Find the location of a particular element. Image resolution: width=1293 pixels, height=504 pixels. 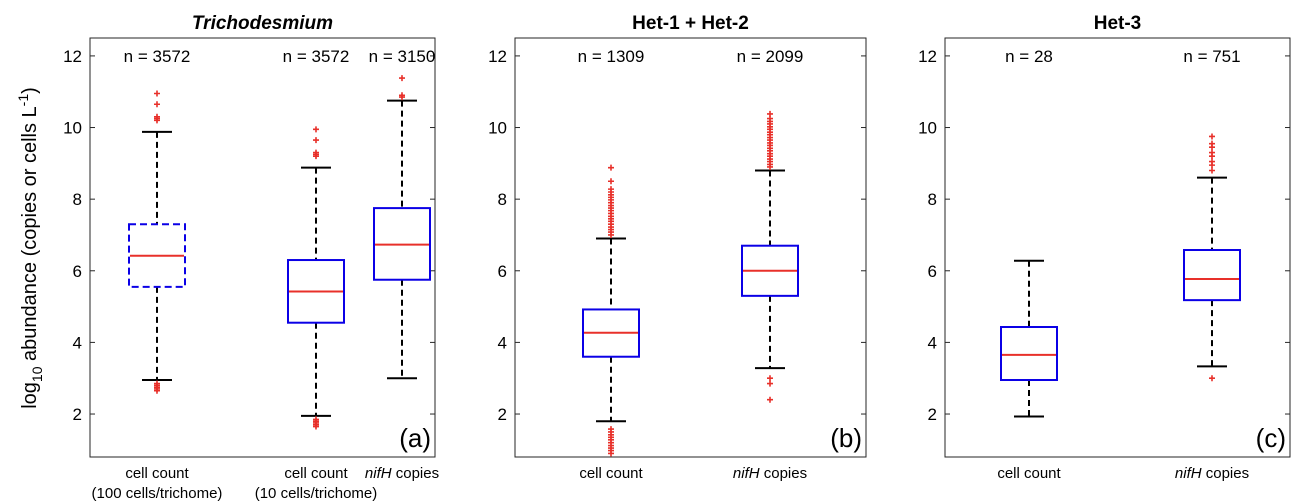

y-axis-label: log10 abundance (copies or cells L-1) is located at coordinates (30, 248).